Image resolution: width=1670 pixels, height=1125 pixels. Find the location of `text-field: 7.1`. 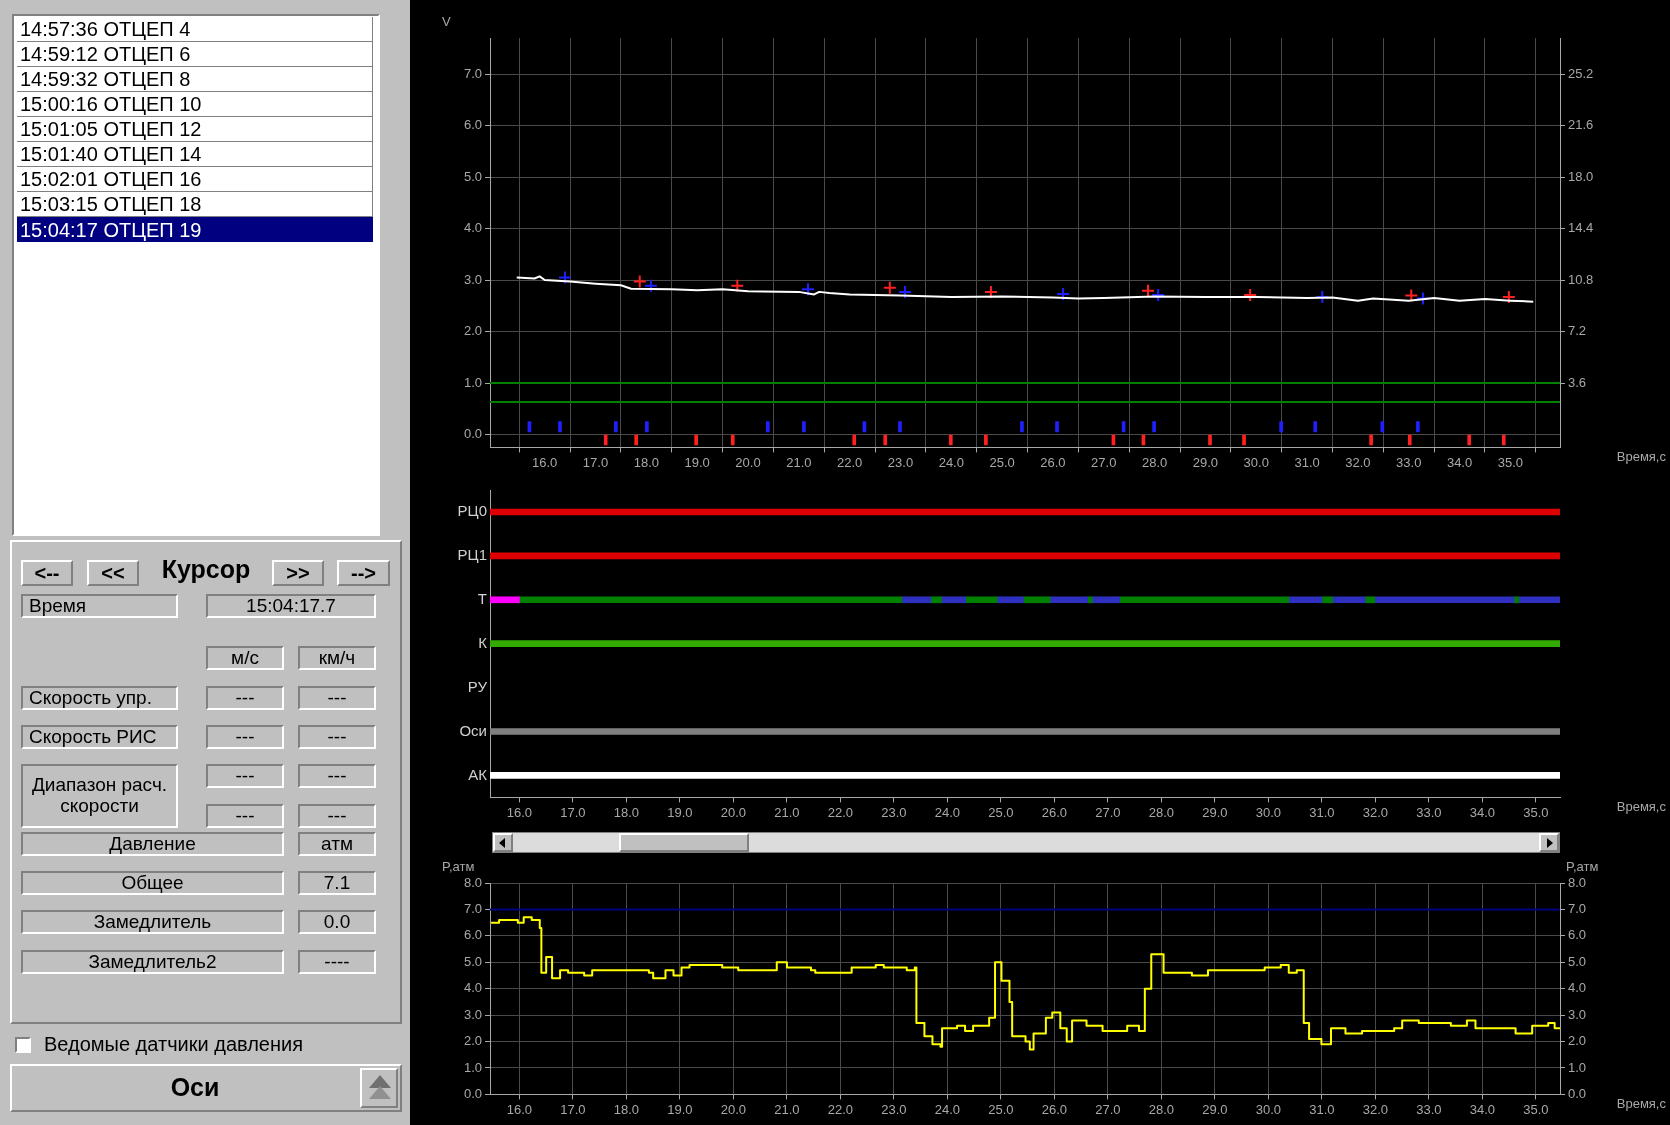

text-field: 7.1 is located at coordinates (337, 883).